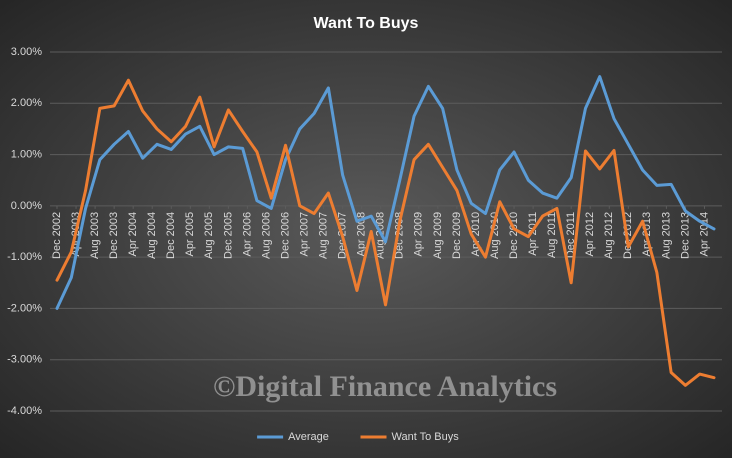  Describe the element at coordinates (590, 234) in the screenshot. I see `x-tick-label: Apr 2012` at that location.